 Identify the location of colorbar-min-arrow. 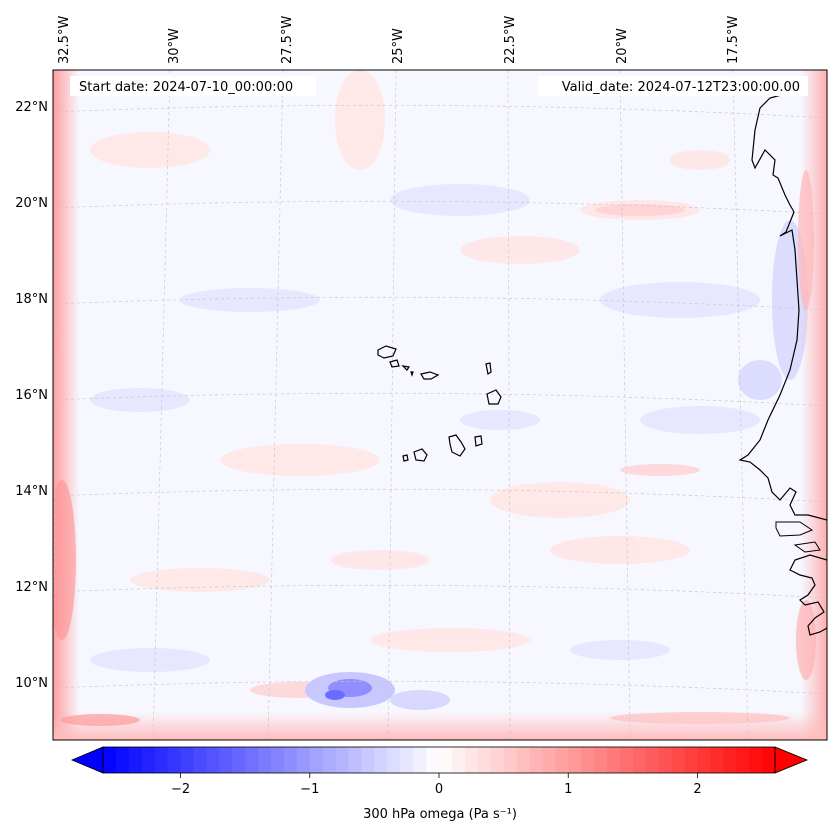
(87, 760).